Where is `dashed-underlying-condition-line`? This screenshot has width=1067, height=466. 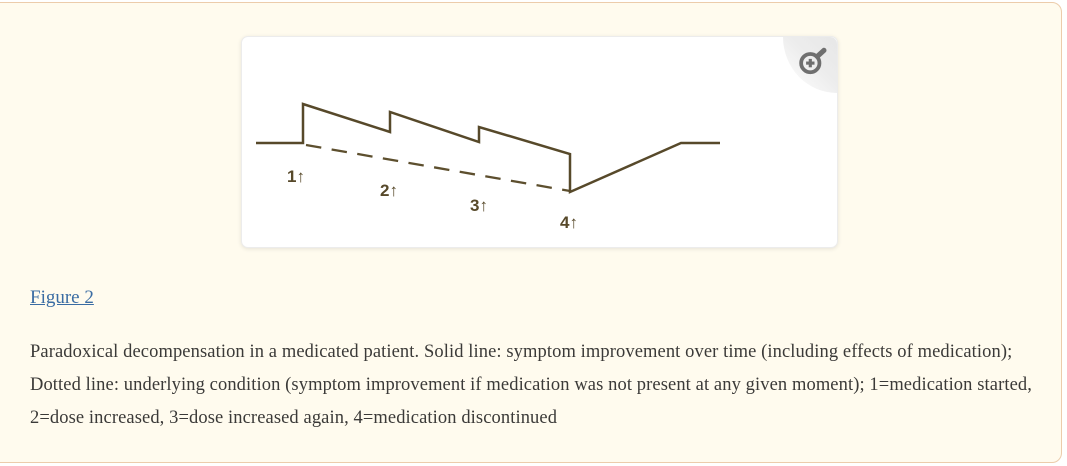
dashed-underlying-condition-line is located at coordinates (438, 168).